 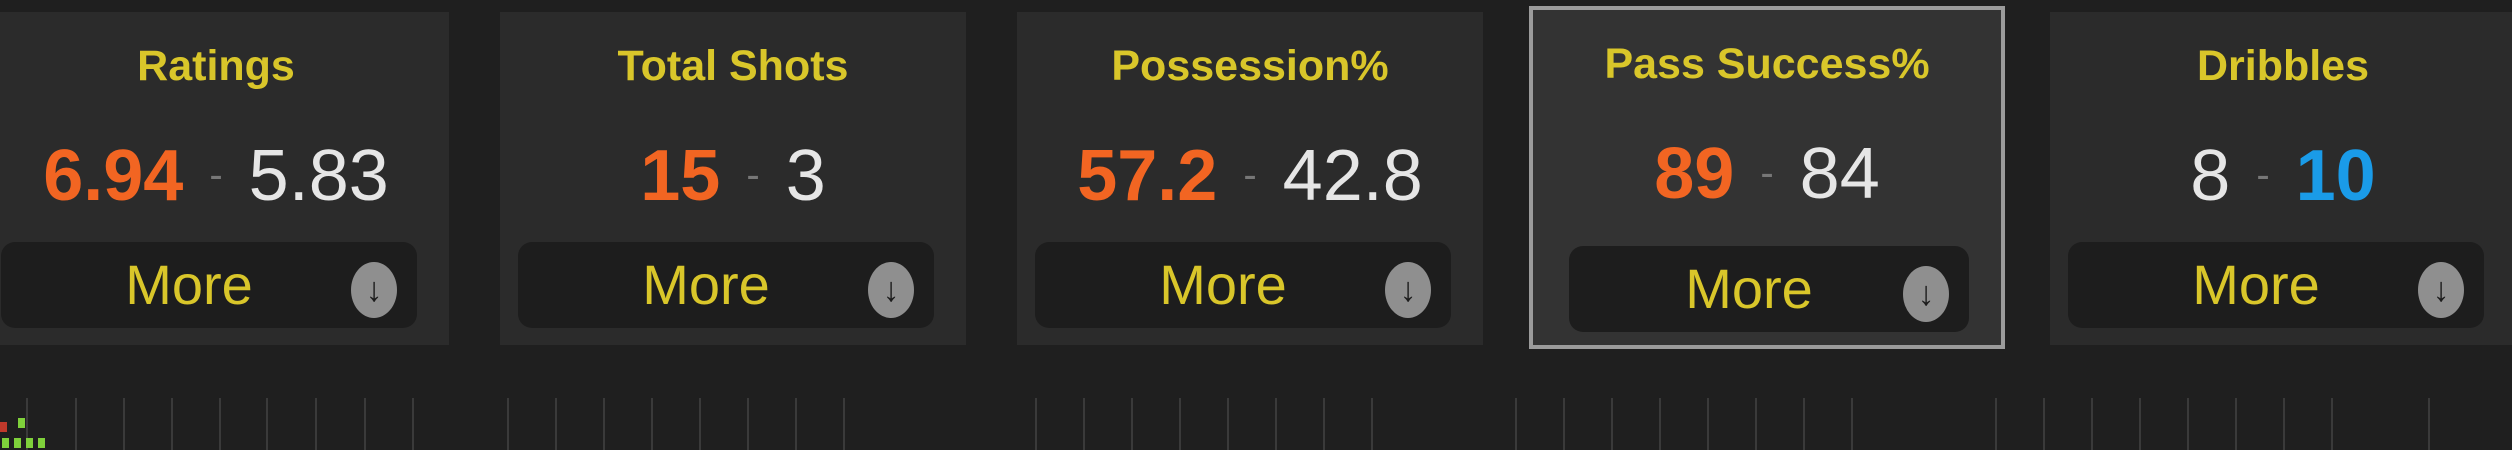 What do you see at coordinates (805, 175) in the screenshot?
I see `away-value: 3` at bounding box center [805, 175].